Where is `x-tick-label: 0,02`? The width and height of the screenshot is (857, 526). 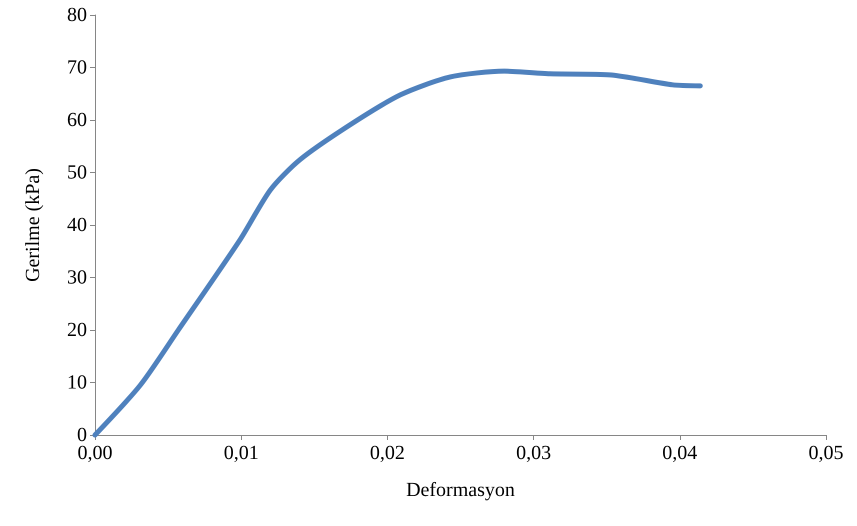 x-tick-label: 0,02 is located at coordinates (387, 453).